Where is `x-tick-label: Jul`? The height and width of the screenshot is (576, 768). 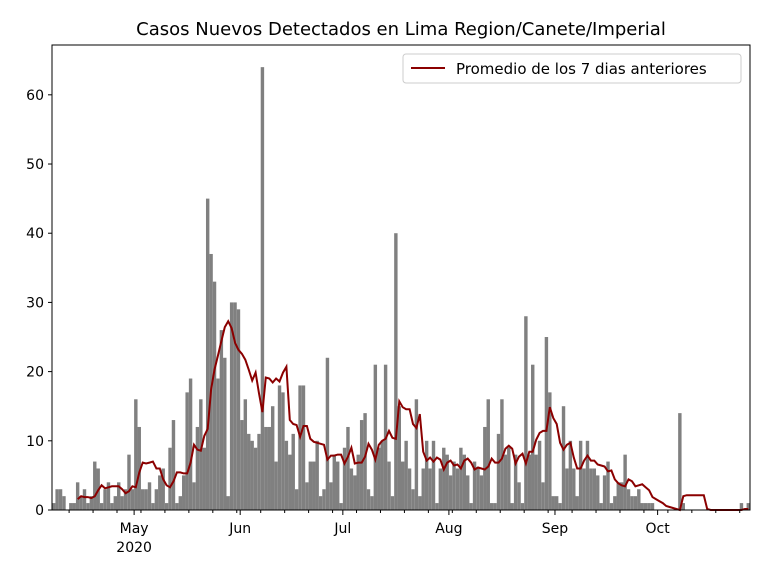
x-tick-label: Jul is located at coordinates (342, 529).